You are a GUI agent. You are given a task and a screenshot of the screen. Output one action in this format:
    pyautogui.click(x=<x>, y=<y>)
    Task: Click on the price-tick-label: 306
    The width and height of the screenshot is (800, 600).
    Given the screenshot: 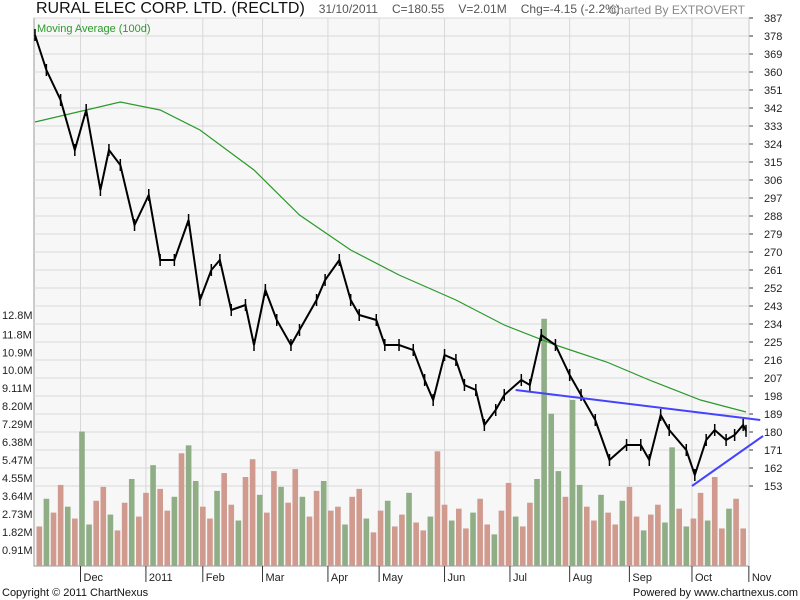 What is the action you would take?
    pyautogui.click(x=773, y=181)
    